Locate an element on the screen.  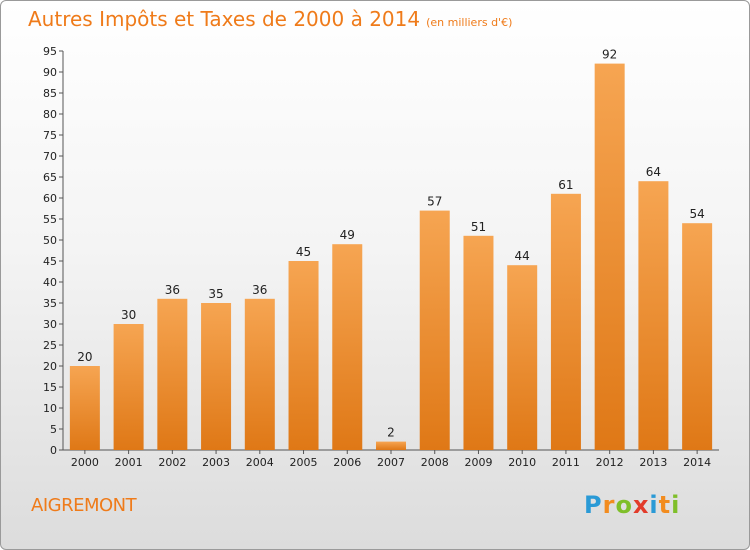
y-tick-label: 35 is located at coordinates (50, 303).